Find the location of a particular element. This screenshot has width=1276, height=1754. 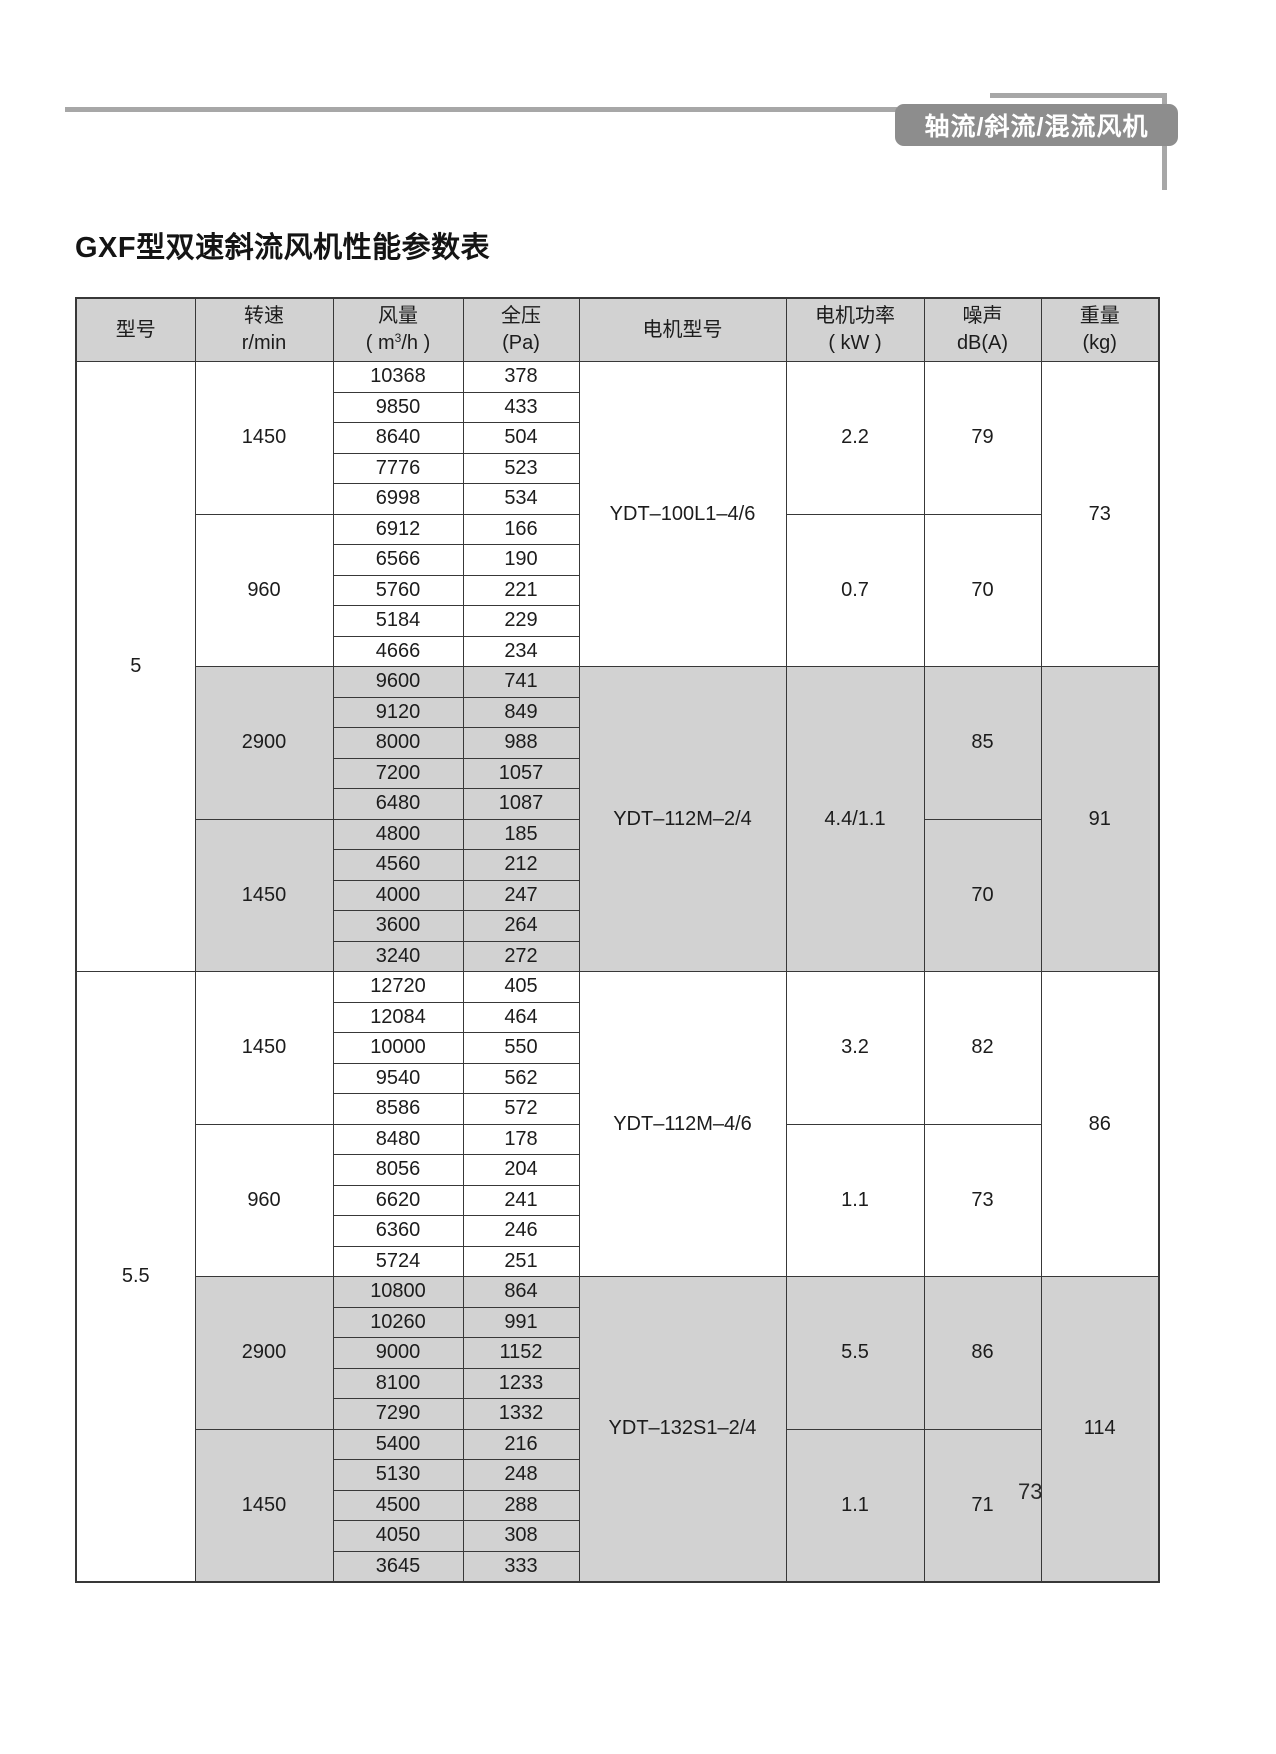

airflow-cell: 8000 is located at coordinates (398, 743).